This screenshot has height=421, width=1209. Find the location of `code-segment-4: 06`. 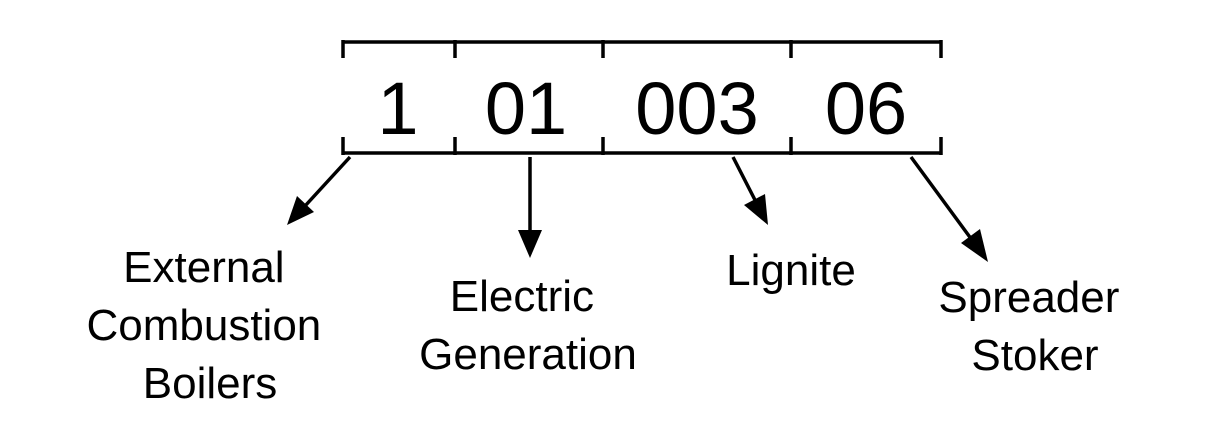

code-segment-4: 06 is located at coordinates (866, 108).